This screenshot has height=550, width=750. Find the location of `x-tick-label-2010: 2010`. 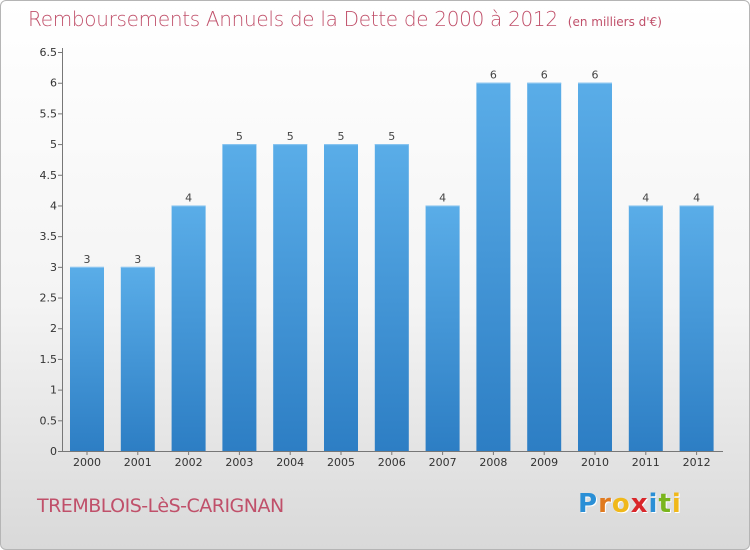

x-tick-label-2010: 2010 is located at coordinates (595, 462).